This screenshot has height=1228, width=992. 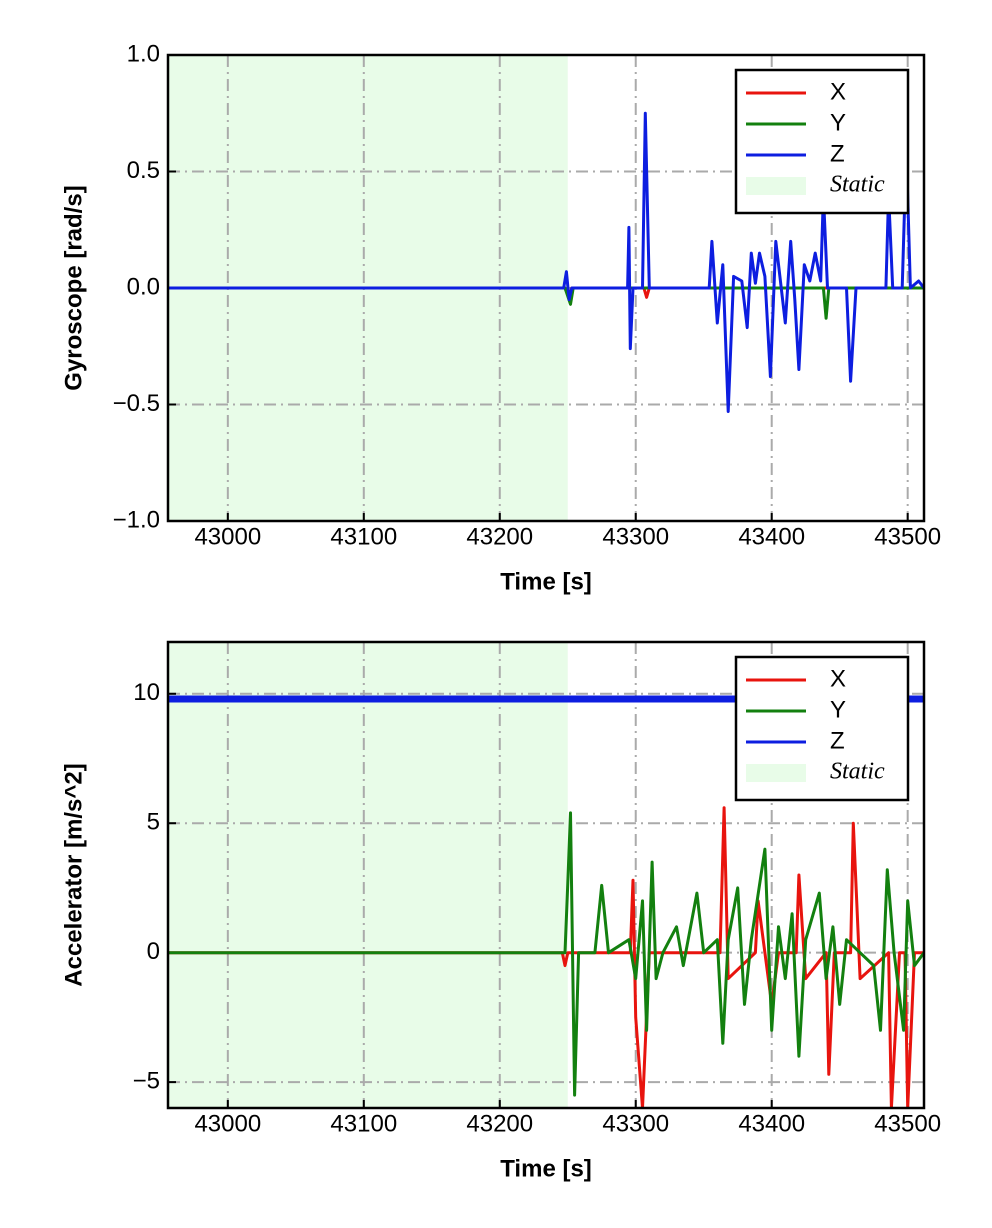 What do you see at coordinates (153, 951) in the screenshot?
I see `y-tick-label: 0` at bounding box center [153, 951].